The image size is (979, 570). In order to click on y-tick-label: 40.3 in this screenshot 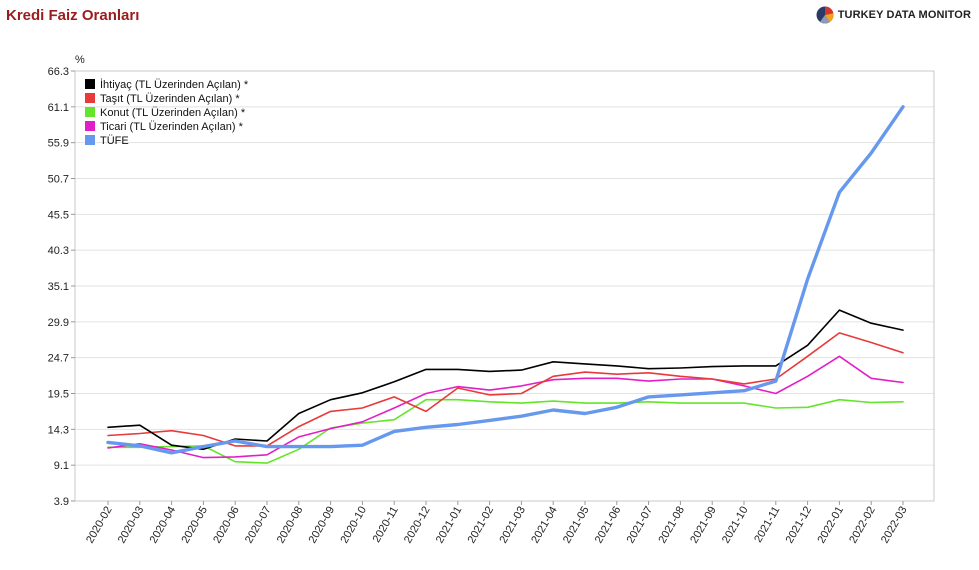, I will do `click(58, 251)`.